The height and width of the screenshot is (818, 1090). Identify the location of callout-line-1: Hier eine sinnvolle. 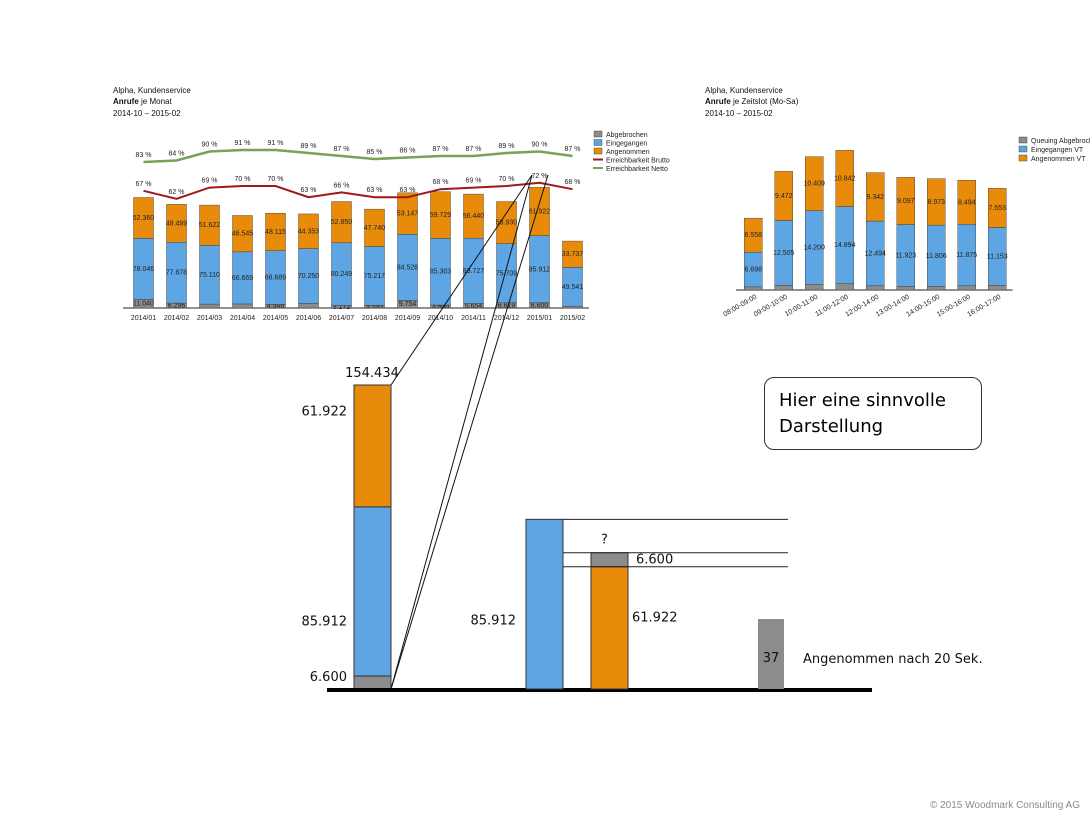
(862, 400).